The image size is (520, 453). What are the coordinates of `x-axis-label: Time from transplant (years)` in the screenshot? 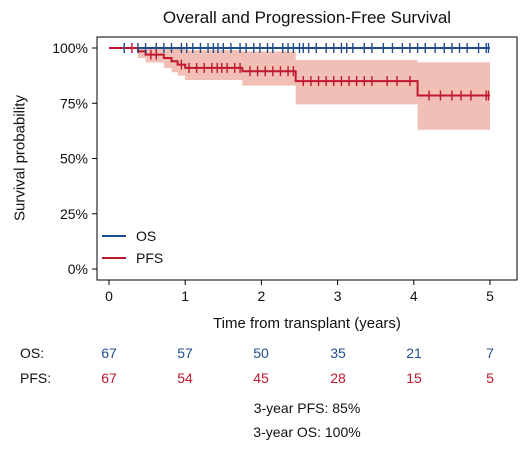 It's located at (307, 323).